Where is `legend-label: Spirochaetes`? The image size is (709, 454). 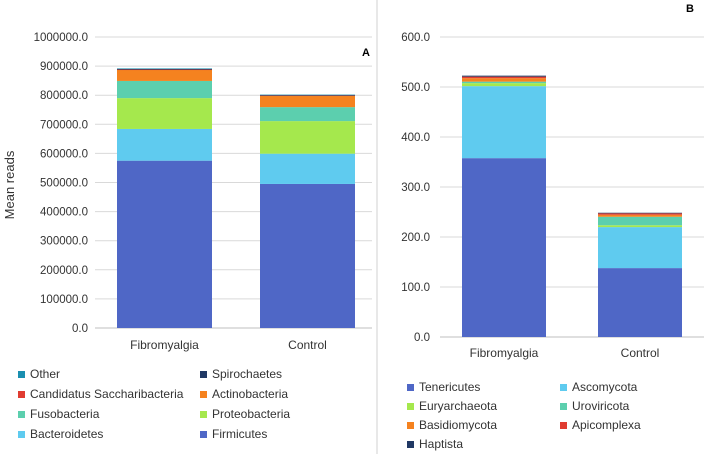
legend-label: Spirochaetes is located at coordinates (247, 374).